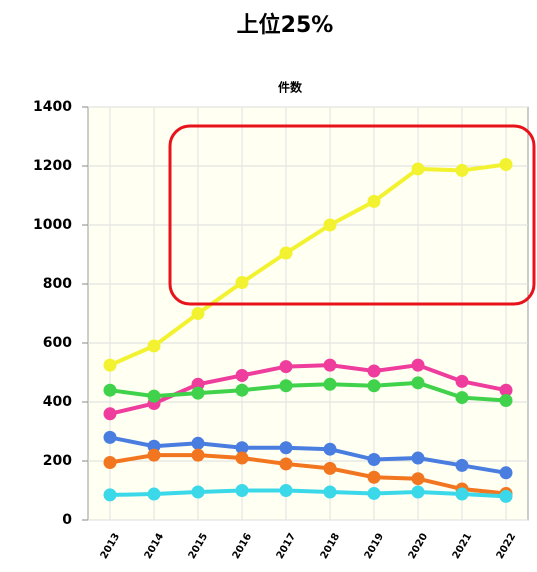 This screenshot has height=572, width=537. What do you see at coordinates (418, 546) in the screenshot?
I see `x-tick-label: 2020` at bounding box center [418, 546].